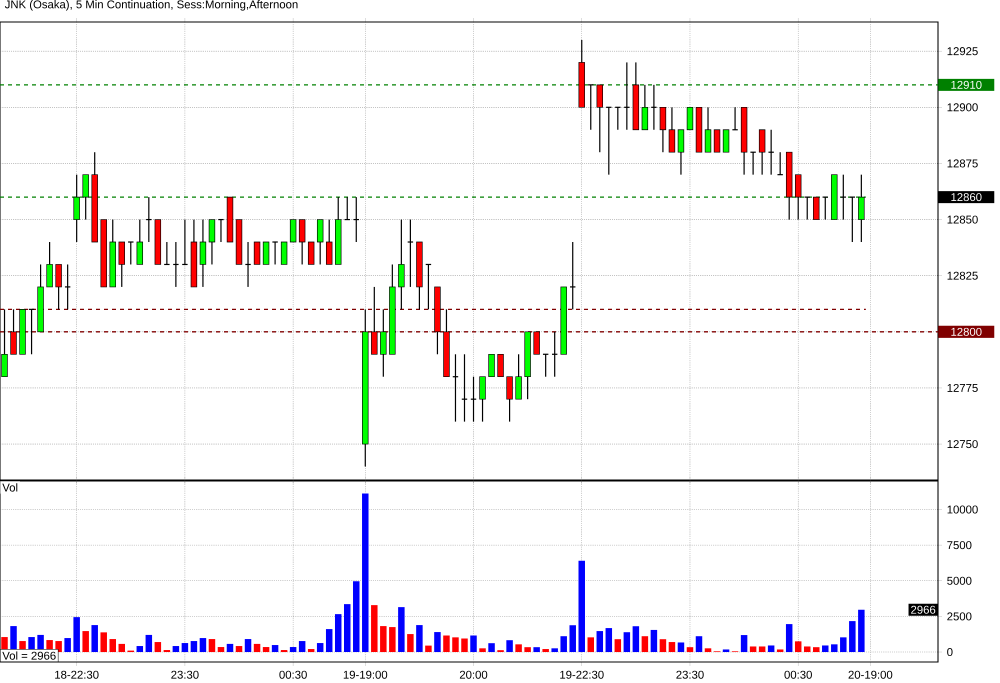 The width and height of the screenshot is (1000, 683). Describe the element at coordinates (963, 51) in the screenshot. I see `y-tick-label: 12925` at that location.